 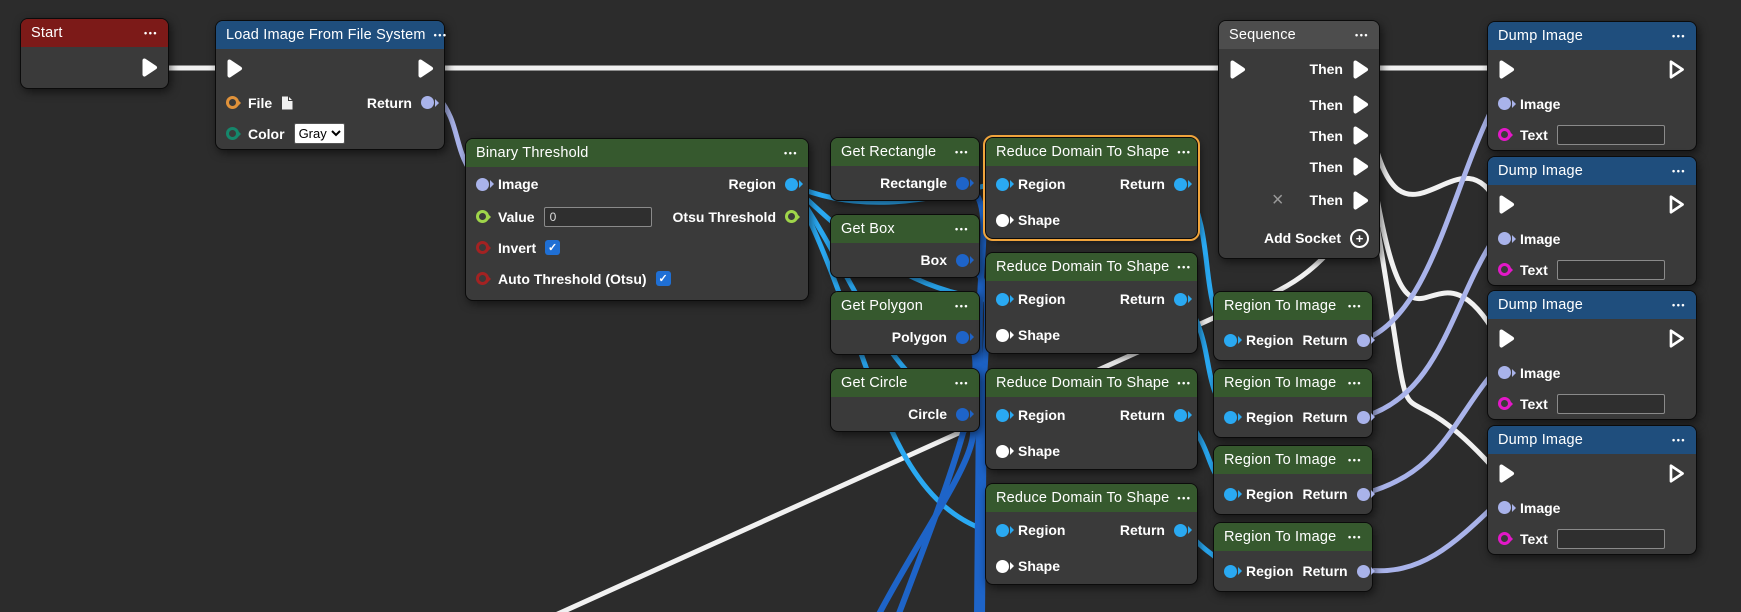 I want to click on wire-exec-then4-dump4, so click(x=1431, y=317).